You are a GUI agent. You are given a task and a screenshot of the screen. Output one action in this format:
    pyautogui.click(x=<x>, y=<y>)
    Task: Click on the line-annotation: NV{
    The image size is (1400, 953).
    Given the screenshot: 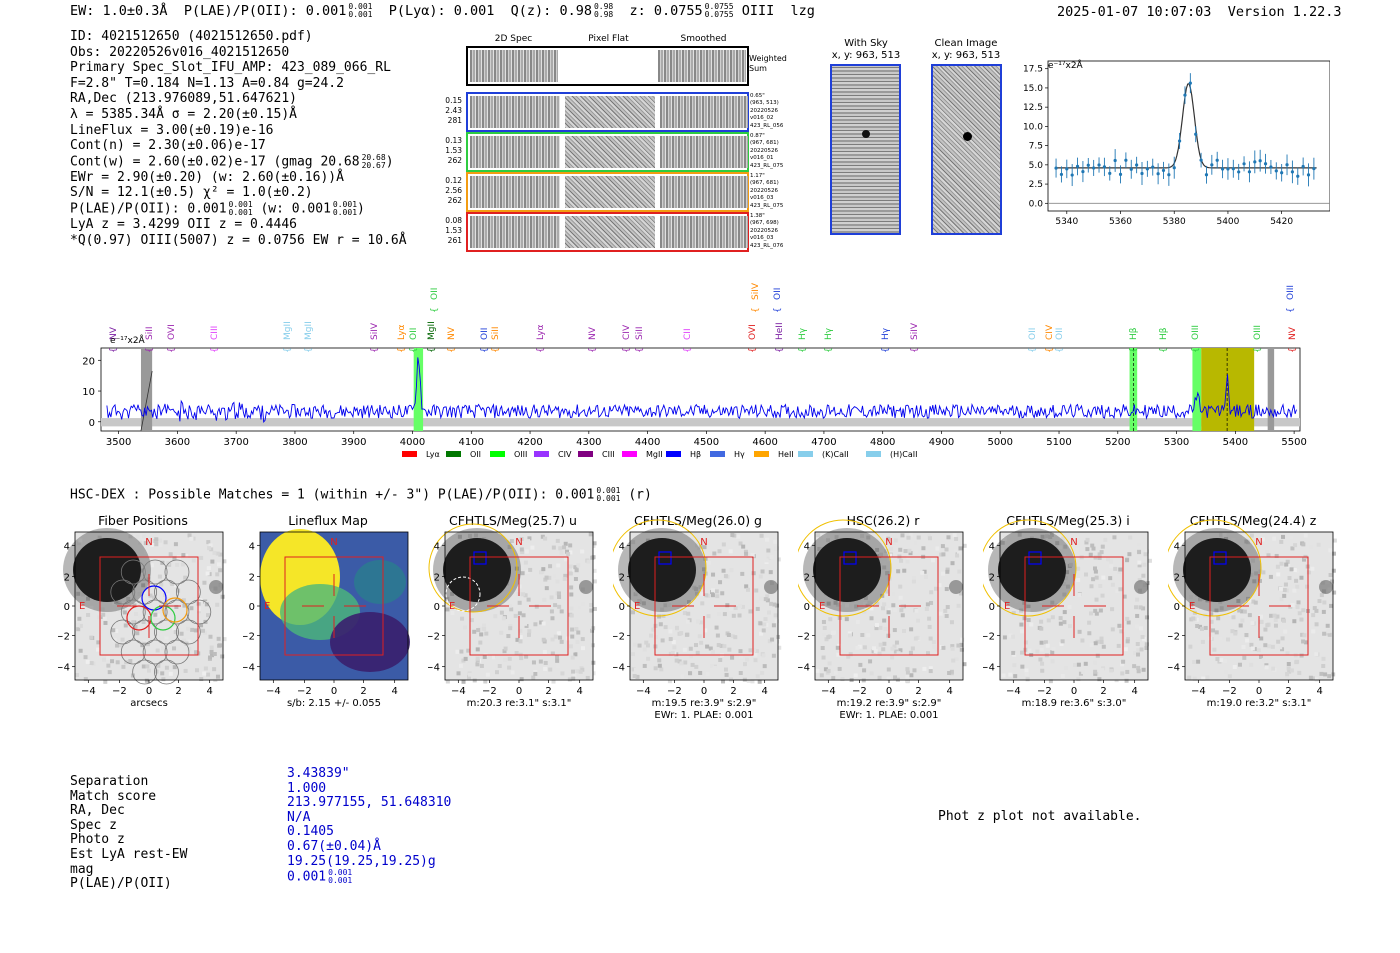 What is the action you would take?
    pyautogui.click(x=114, y=339)
    